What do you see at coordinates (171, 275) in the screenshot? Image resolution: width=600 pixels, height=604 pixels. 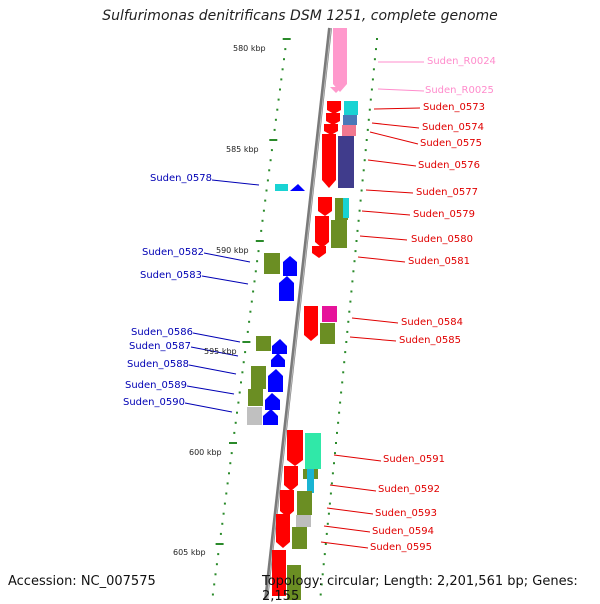 I see `gene-label-0583: Suden_0583` at bounding box center [171, 275].